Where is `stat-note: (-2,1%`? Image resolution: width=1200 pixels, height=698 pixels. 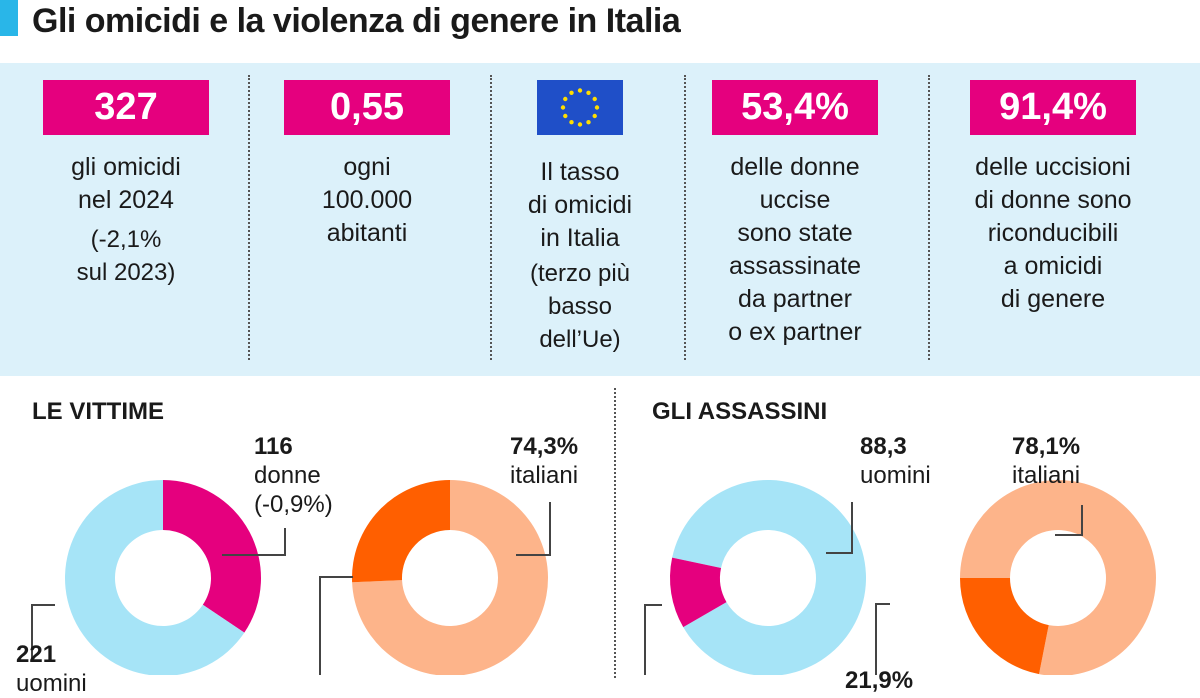 stat-note: (-2,1% is located at coordinates (126, 239).